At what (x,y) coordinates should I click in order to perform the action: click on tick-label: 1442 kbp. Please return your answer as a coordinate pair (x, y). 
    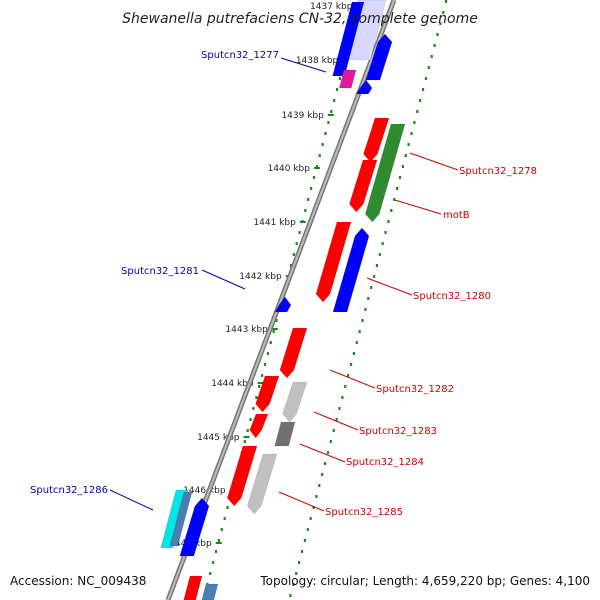
    Looking at the image, I should click on (260, 277).